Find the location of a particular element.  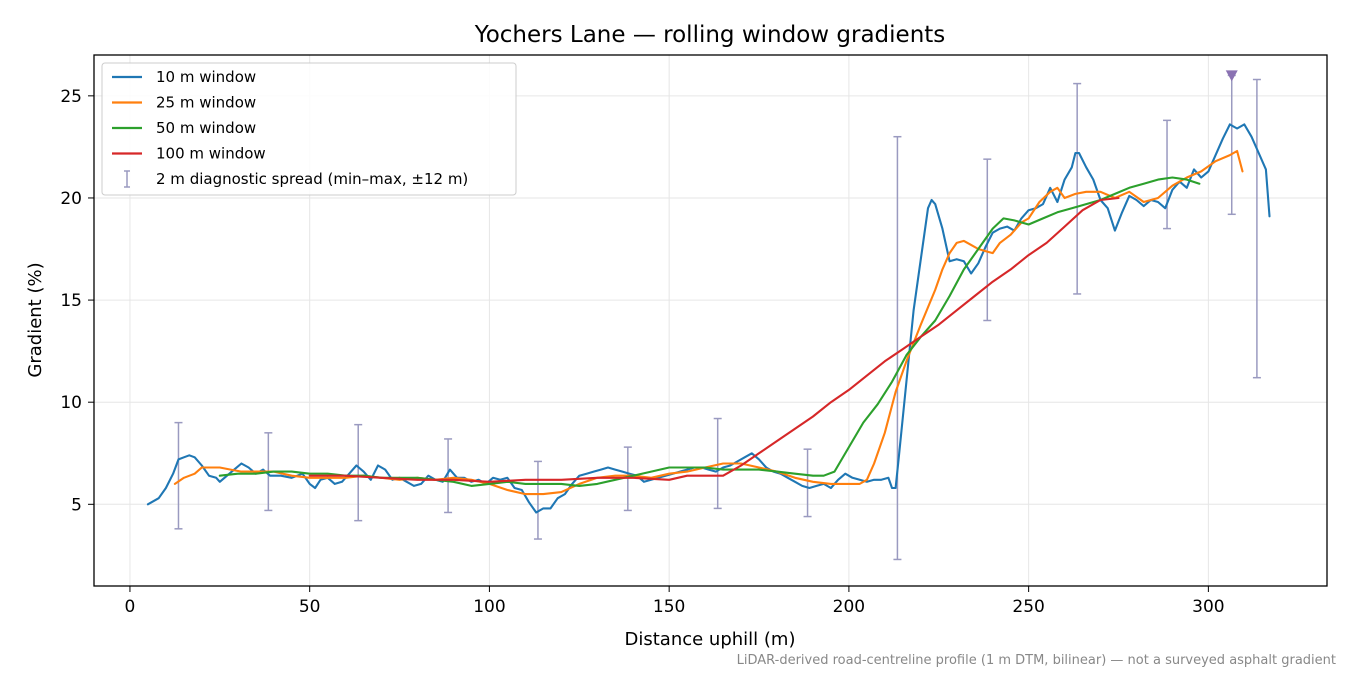

x-tick-label: 50 is located at coordinates (310, 607).